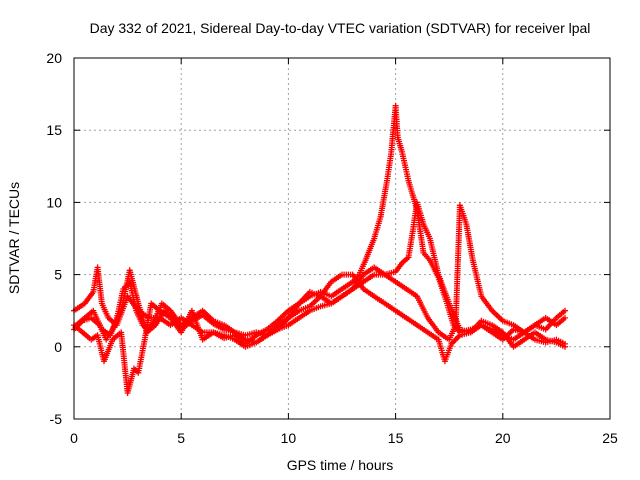  Describe the element at coordinates (58, 275) in the screenshot. I see `y-tick-label: 5` at that location.